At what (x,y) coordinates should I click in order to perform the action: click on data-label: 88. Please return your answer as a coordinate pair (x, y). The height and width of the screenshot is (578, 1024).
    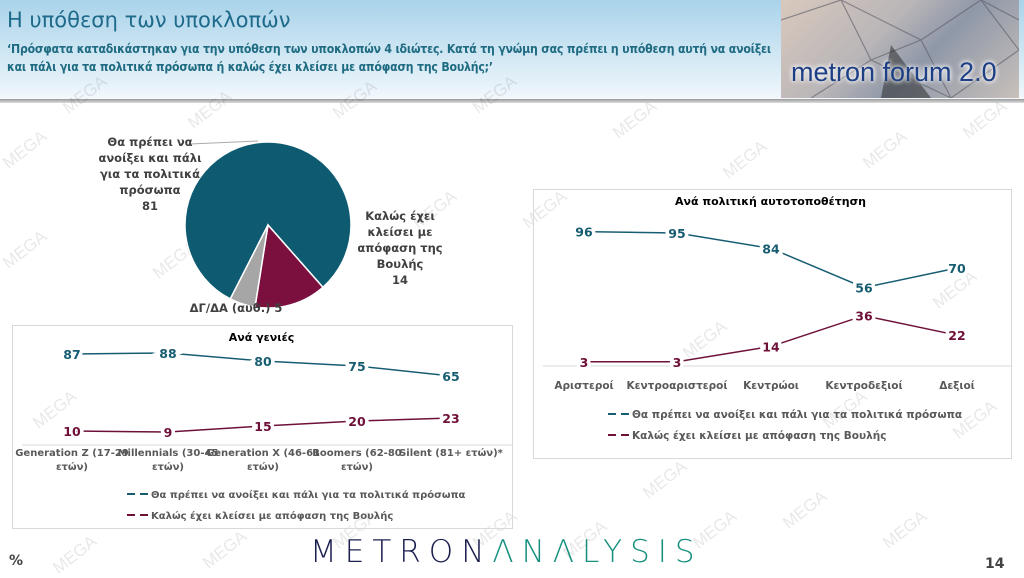
    Looking at the image, I should click on (167, 353).